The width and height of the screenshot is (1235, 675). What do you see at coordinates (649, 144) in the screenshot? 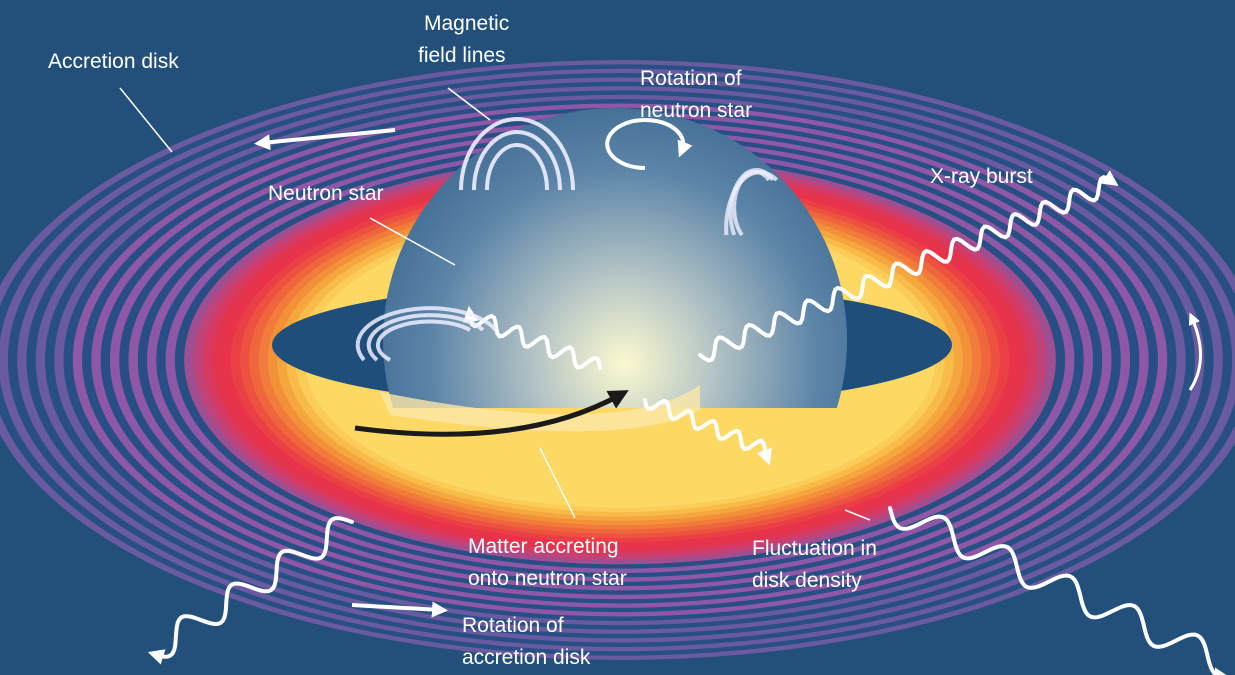
I see `rotation-arrow` at bounding box center [649, 144].